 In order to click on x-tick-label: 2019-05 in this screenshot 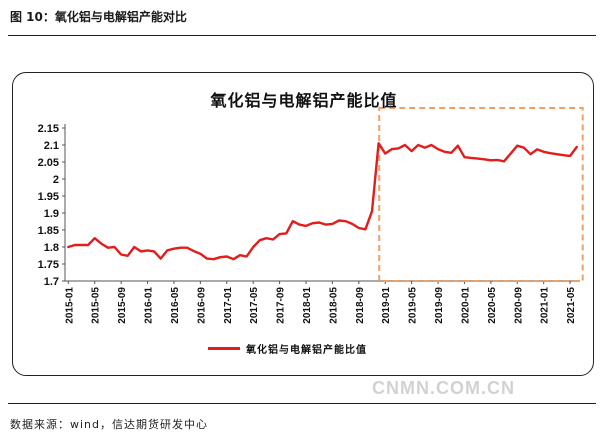, I will do `click(413, 305)`.